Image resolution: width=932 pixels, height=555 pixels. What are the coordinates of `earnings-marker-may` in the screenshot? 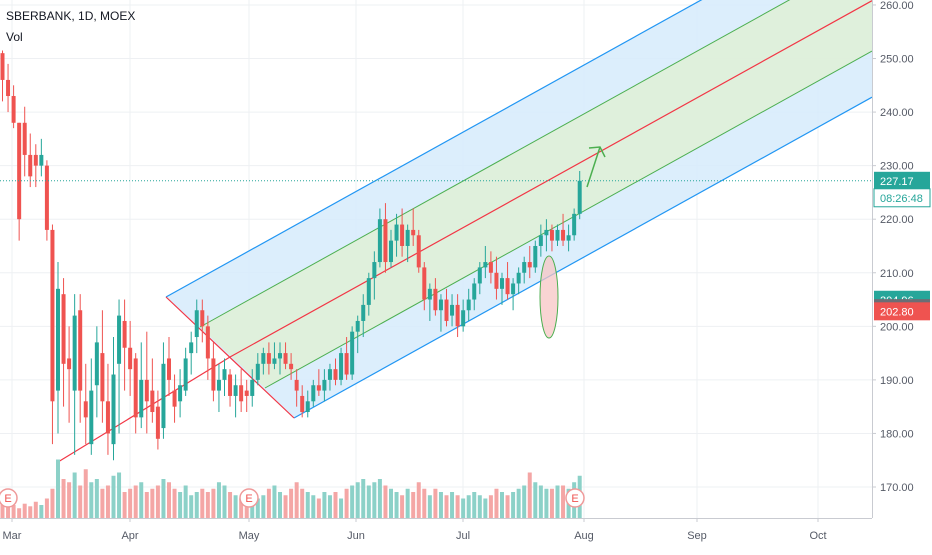 It's located at (249, 498).